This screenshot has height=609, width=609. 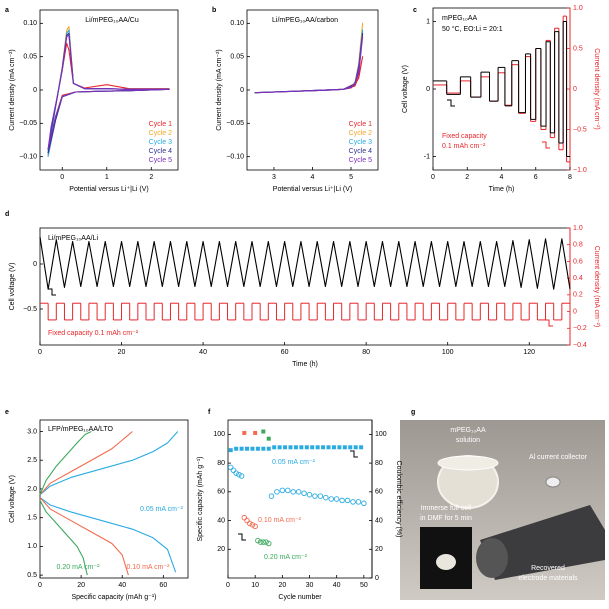 I want to click on annotation: Fixed capacity, so click(x=464, y=136).